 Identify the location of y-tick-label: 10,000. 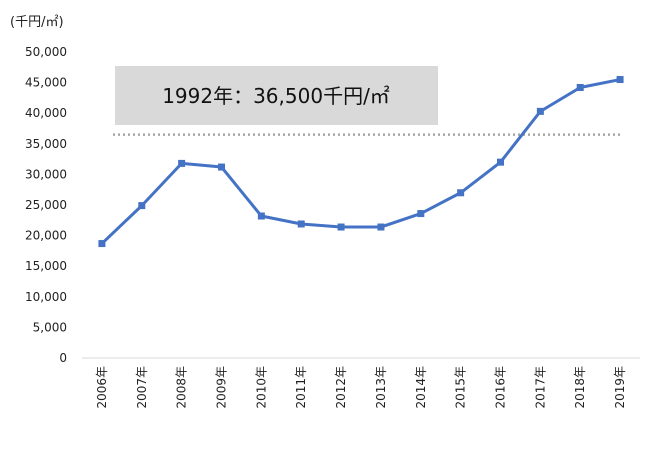
(46, 297).